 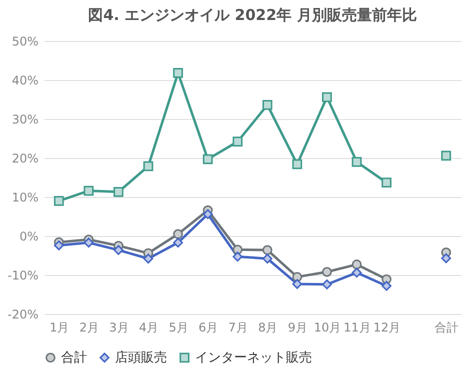 What do you see at coordinates (268, 327) in the screenshot?
I see `x-tick-label: 8月` at bounding box center [268, 327].